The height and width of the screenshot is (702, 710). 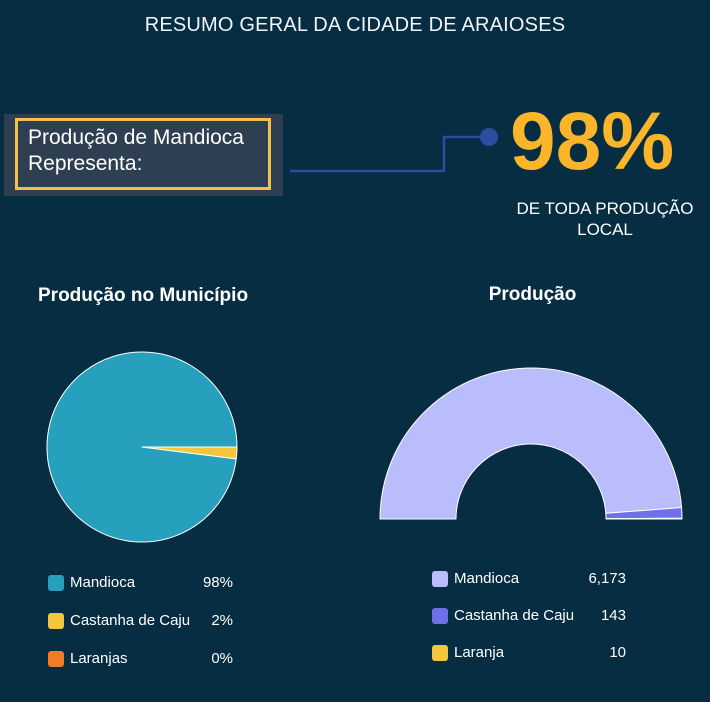 I want to click on callout-line-1: Produção de Mandioca, so click(x=136, y=137).